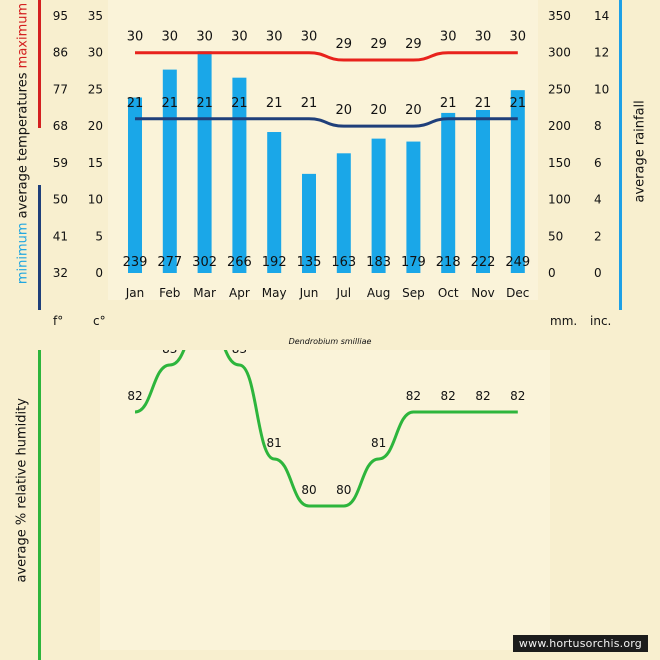 The height and width of the screenshot is (660, 660). What do you see at coordinates (99, 273) in the screenshot?
I see `celsius-tick: 0` at bounding box center [99, 273].